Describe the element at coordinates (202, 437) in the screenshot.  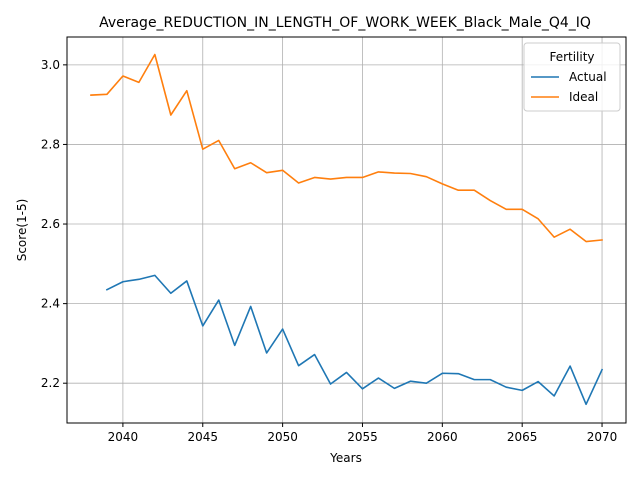
I see `x-tick-label: 2045` at that location.